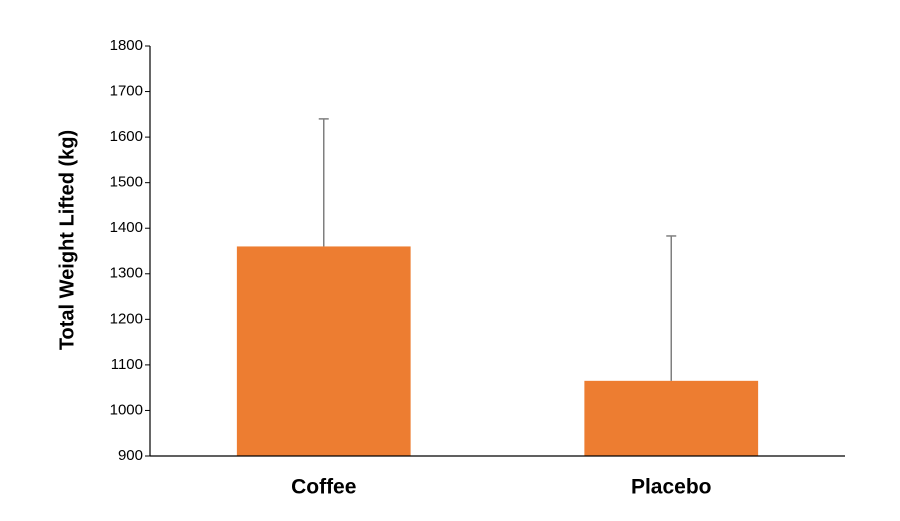 The height and width of the screenshot is (521, 900). Describe the element at coordinates (126, 182) in the screenshot. I see `y-tick-label: 1500` at that location.